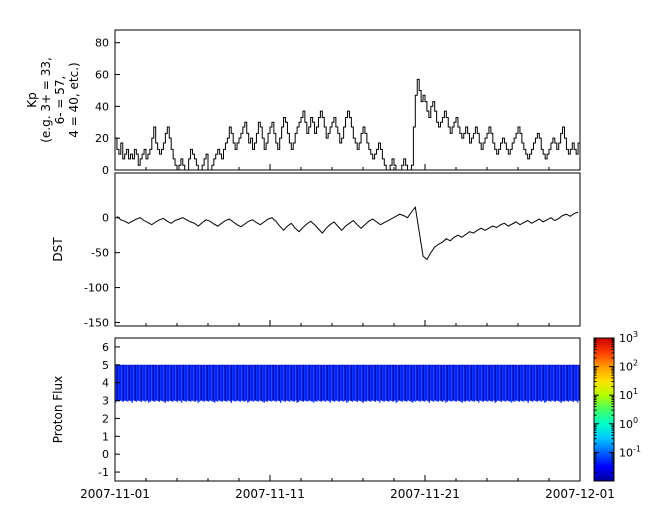 Image resolution: width=665 pixels, height=523 pixels. Describe the element at coordinates (105, 347) in the screenshot. I see `y-tick-label: 6` at that location.